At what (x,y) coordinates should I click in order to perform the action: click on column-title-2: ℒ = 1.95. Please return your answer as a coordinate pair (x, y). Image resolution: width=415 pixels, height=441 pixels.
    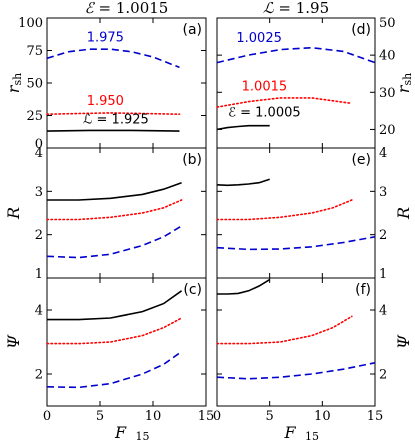
    Looking at the image, I should click on (296, 8).